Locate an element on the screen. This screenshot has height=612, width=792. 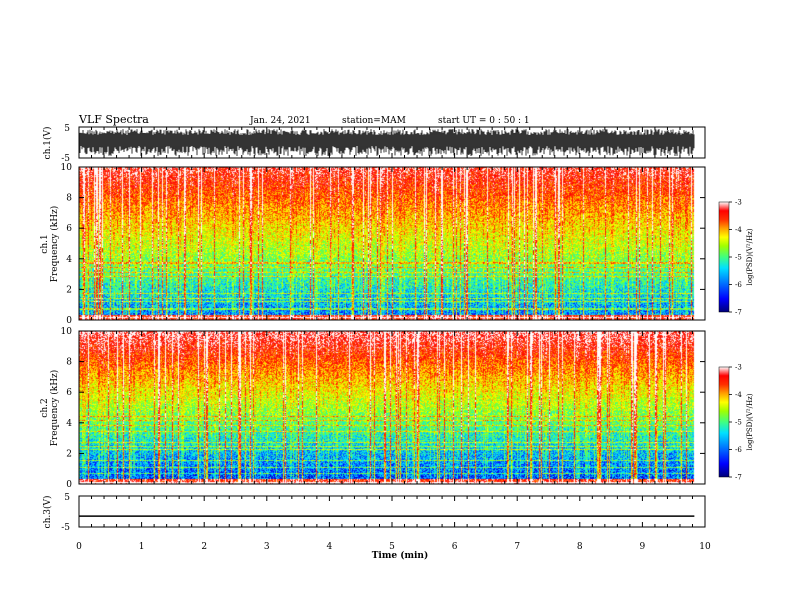
time-tick-label: 1 is located at coordinates (142, 547).